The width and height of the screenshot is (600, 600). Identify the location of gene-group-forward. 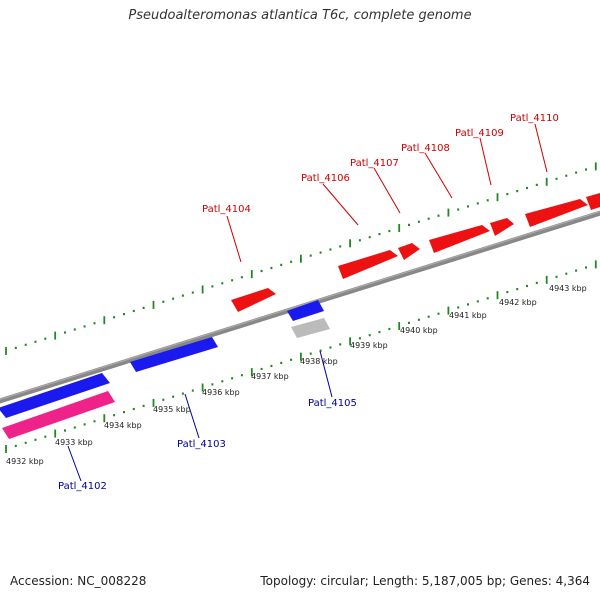
(415, 252).